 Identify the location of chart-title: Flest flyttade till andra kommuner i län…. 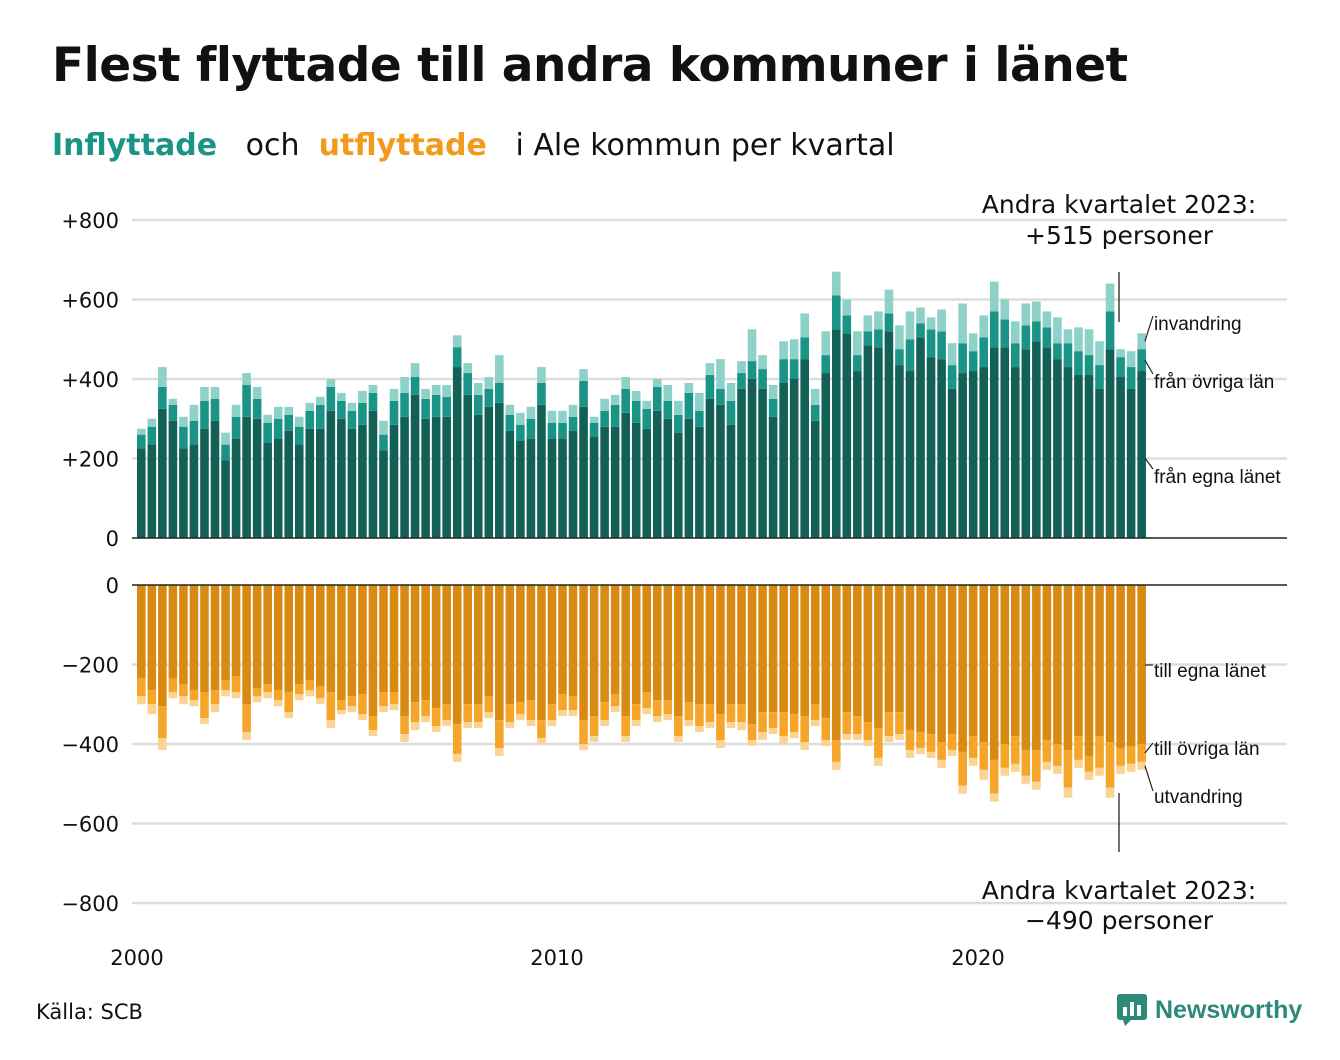
(590, 65).